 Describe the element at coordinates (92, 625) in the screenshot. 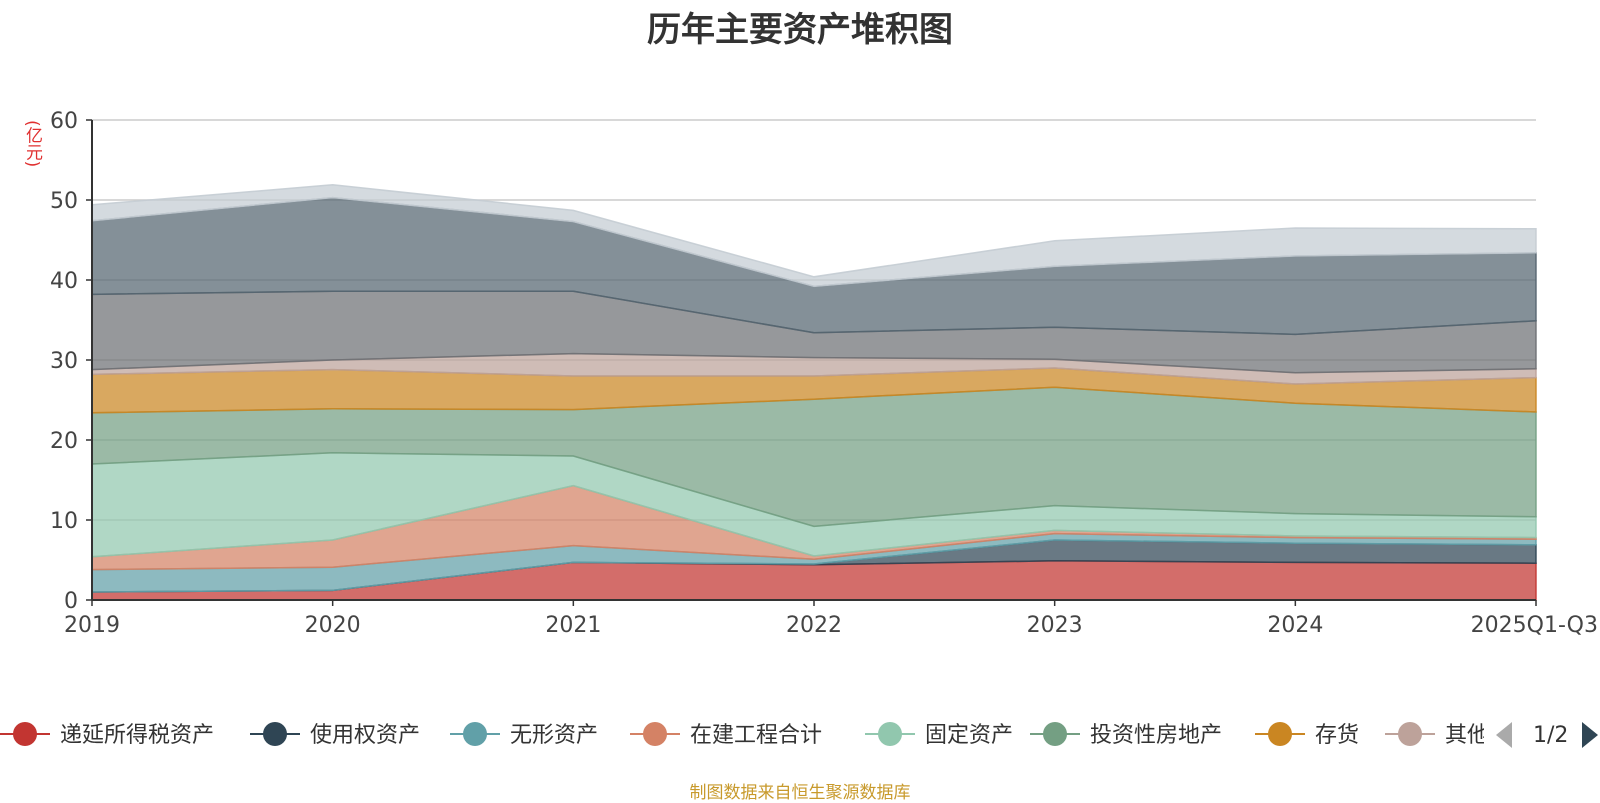

I see `x-tick-label: 2019` at that location.